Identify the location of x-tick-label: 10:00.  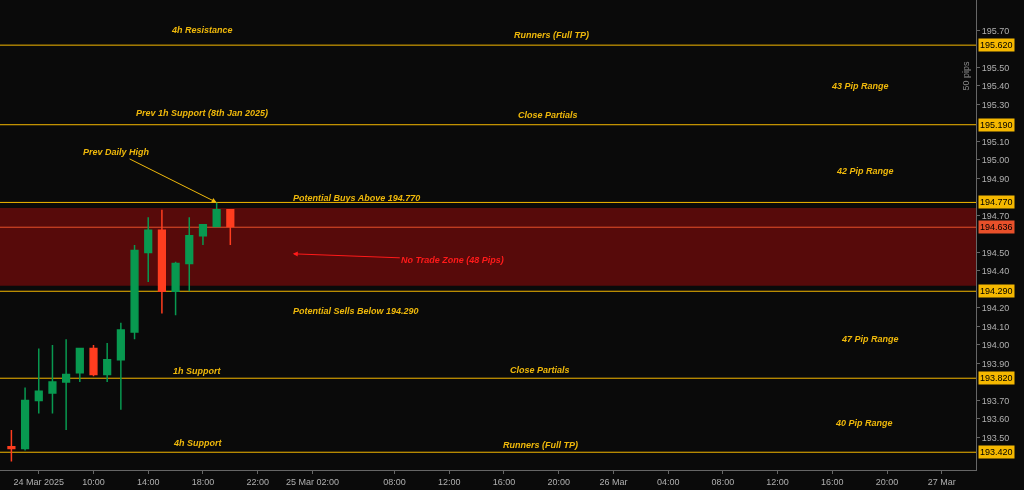
(93, 481).